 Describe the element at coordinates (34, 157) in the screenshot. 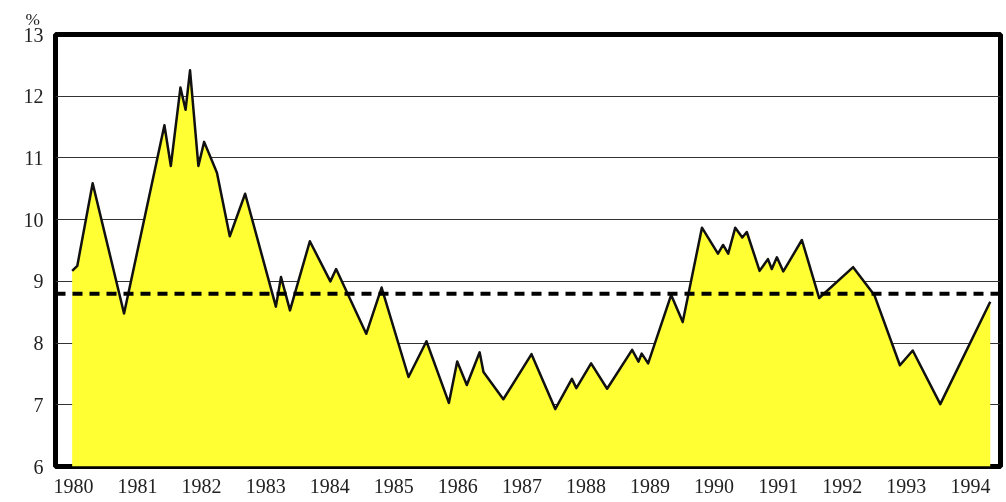

I see `y-tick-label: 11` at that location.